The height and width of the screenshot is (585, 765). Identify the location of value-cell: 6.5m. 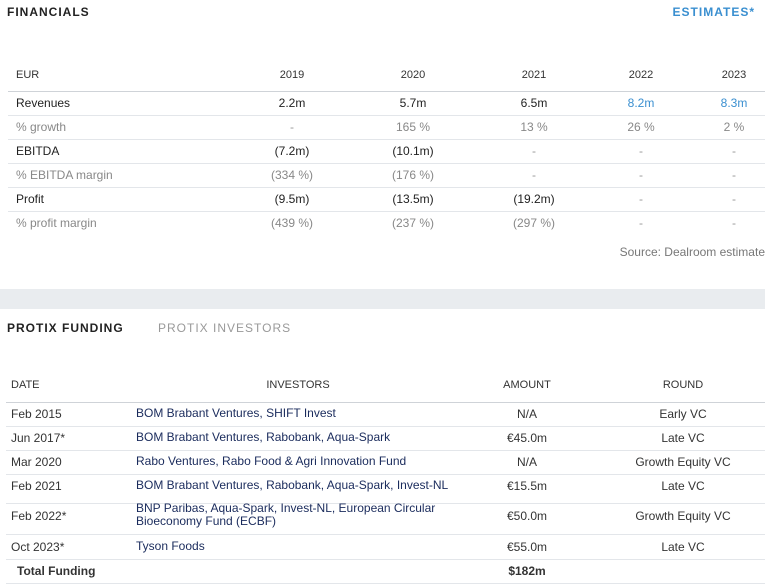
(534, 103).